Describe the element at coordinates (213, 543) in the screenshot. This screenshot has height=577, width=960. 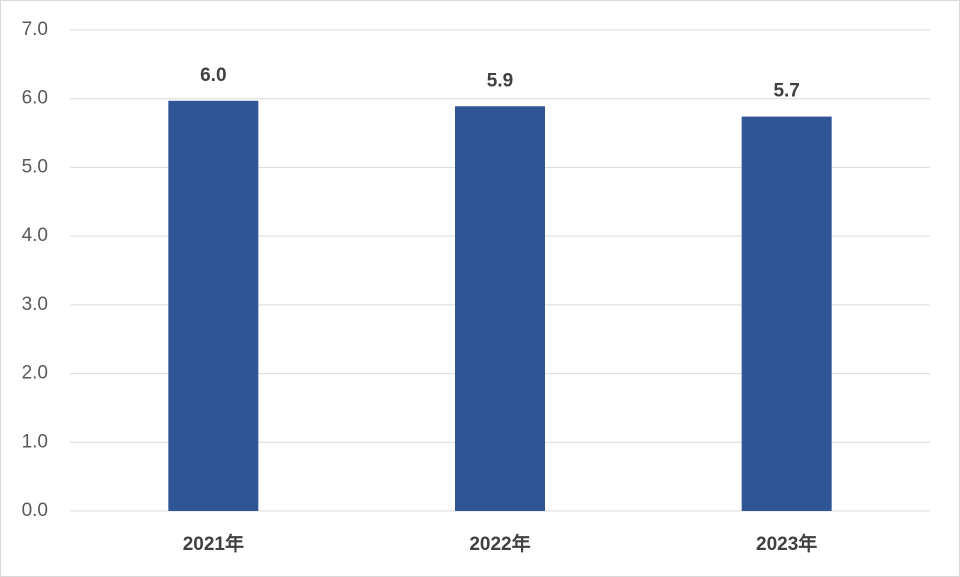
I see `x-tick-label: 2021年` at that location.